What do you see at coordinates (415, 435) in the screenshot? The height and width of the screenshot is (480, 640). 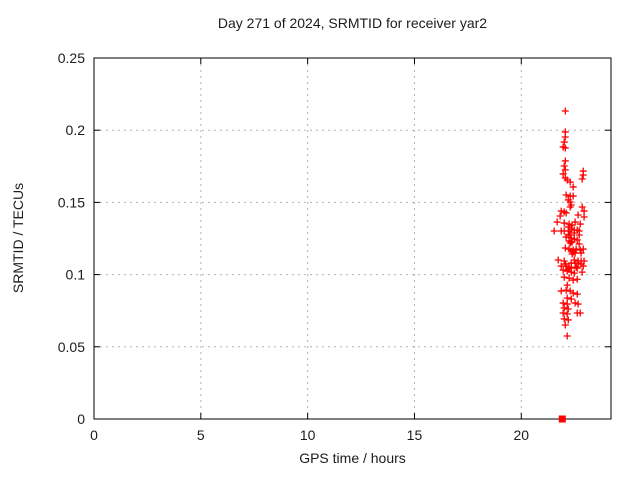 I see `x-tick-label: 15` at bounding box center [415, 435].